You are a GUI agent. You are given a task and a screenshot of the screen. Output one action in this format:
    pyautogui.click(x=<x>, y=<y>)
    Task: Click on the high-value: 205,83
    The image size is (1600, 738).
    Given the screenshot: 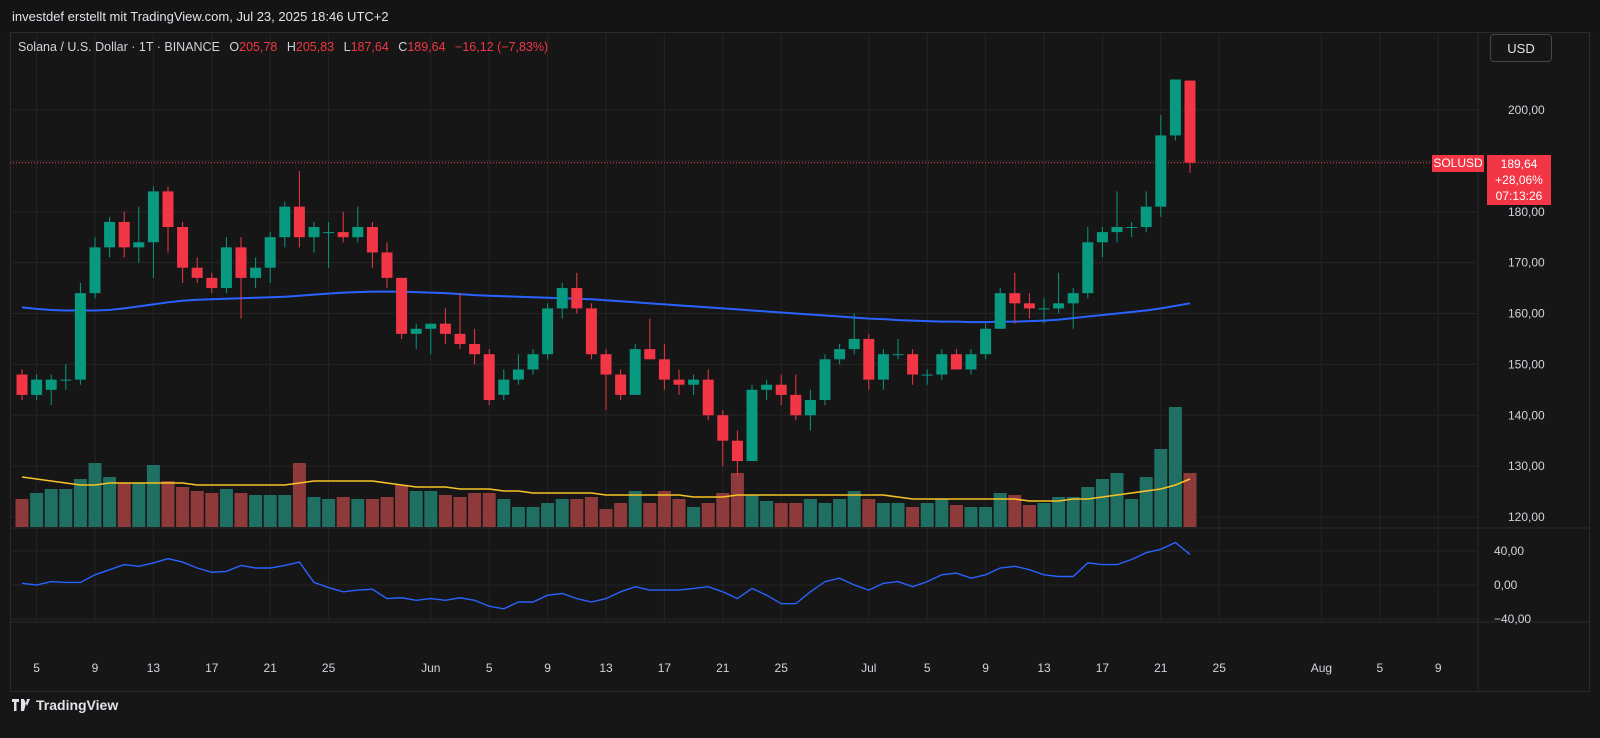 What is the action you would take?
    pyautogui.click(x=315, y=47)
    